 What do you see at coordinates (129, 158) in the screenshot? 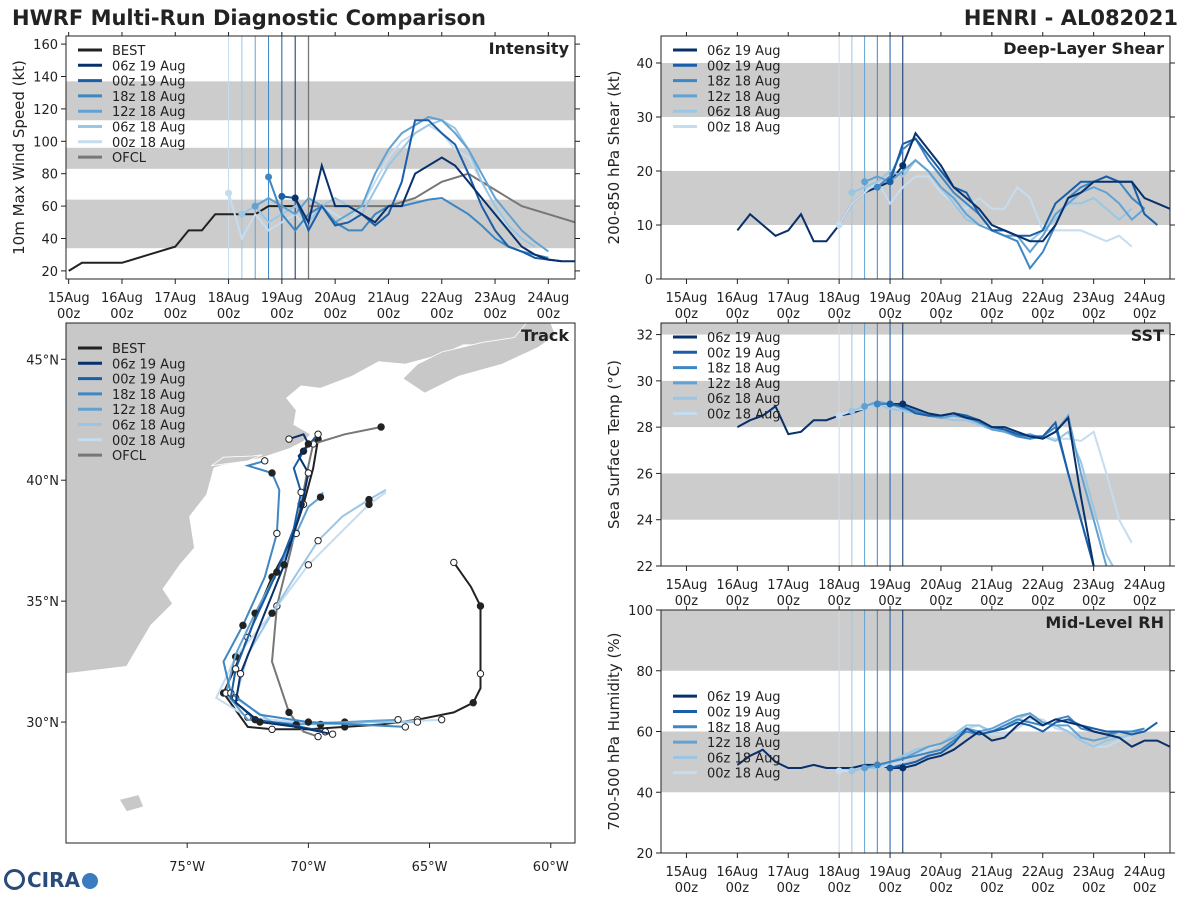
I see `legend-label: OFCL` at bounding box center [129, 158].